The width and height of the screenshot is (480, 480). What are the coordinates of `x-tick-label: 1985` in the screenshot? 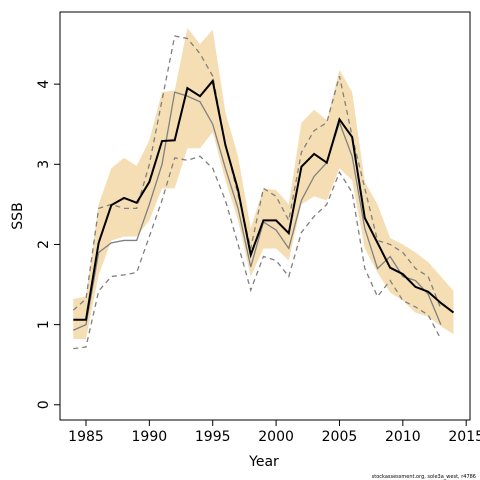 It's located at (86, 437).